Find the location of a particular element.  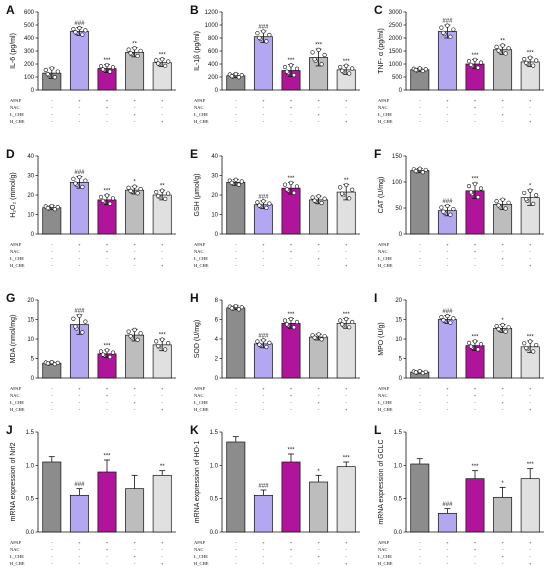

y-tick-label: 0 is located at coordinates (33, 379).